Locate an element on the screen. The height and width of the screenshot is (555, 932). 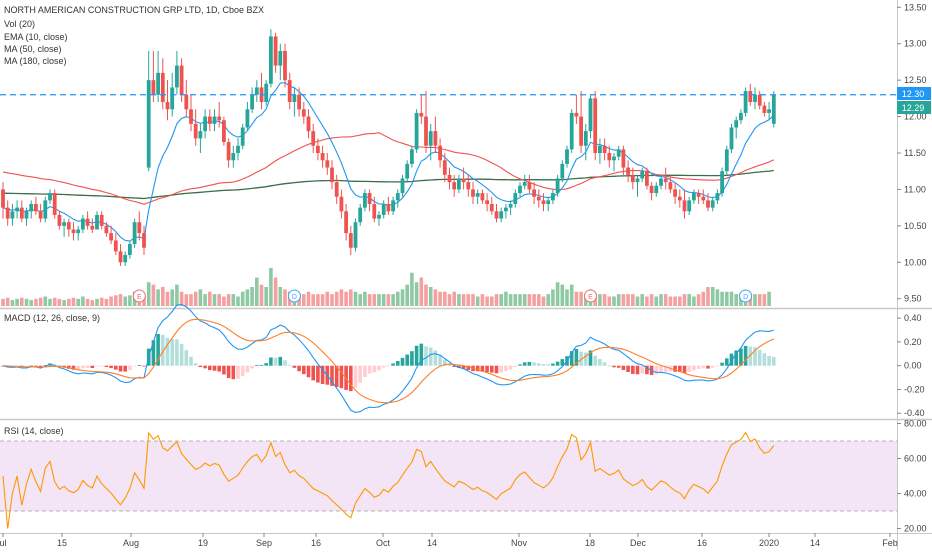
price-badge-upper is located at coordinates (914, 93).